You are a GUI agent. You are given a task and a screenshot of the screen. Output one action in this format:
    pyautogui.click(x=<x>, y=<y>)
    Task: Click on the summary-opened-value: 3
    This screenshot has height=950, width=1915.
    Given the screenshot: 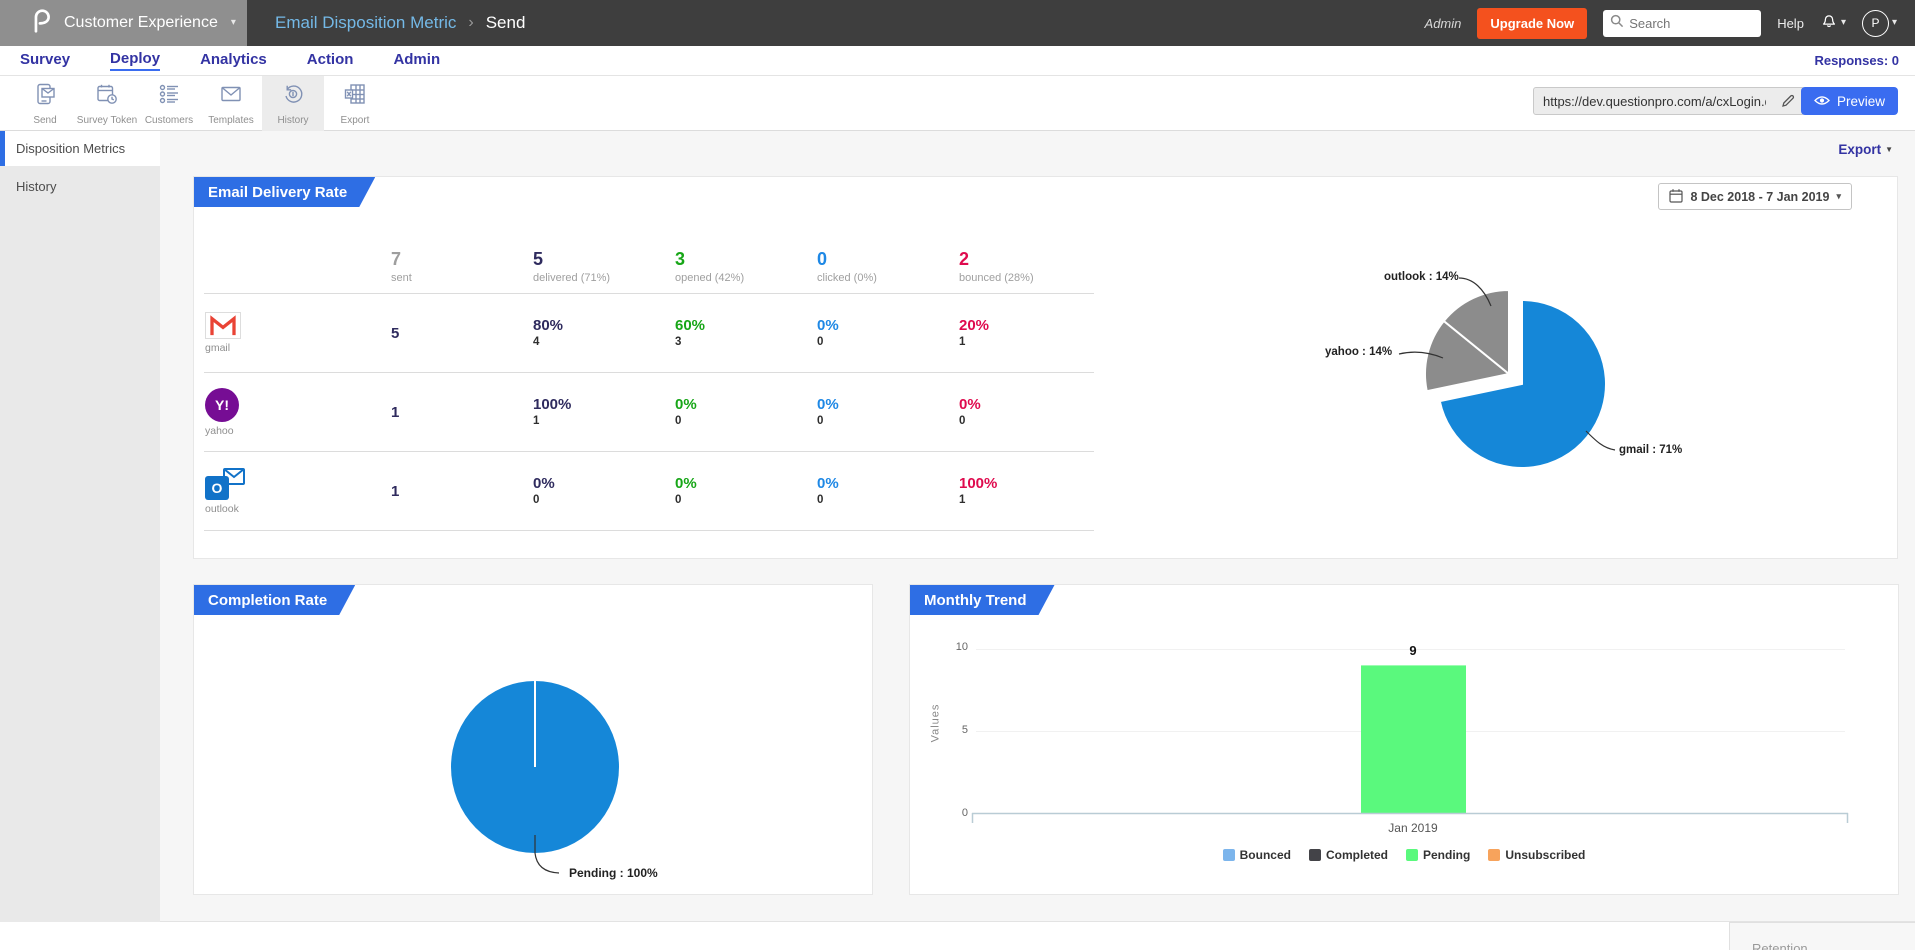 What is the action you would take?
    pyautogui.click(x=680, y=259)
    